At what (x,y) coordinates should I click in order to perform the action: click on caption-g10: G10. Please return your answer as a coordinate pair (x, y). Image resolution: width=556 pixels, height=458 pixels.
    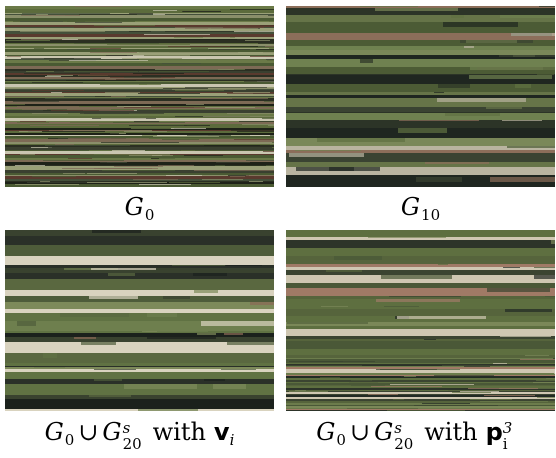
    Looking at the image, I should click on (420, 211).